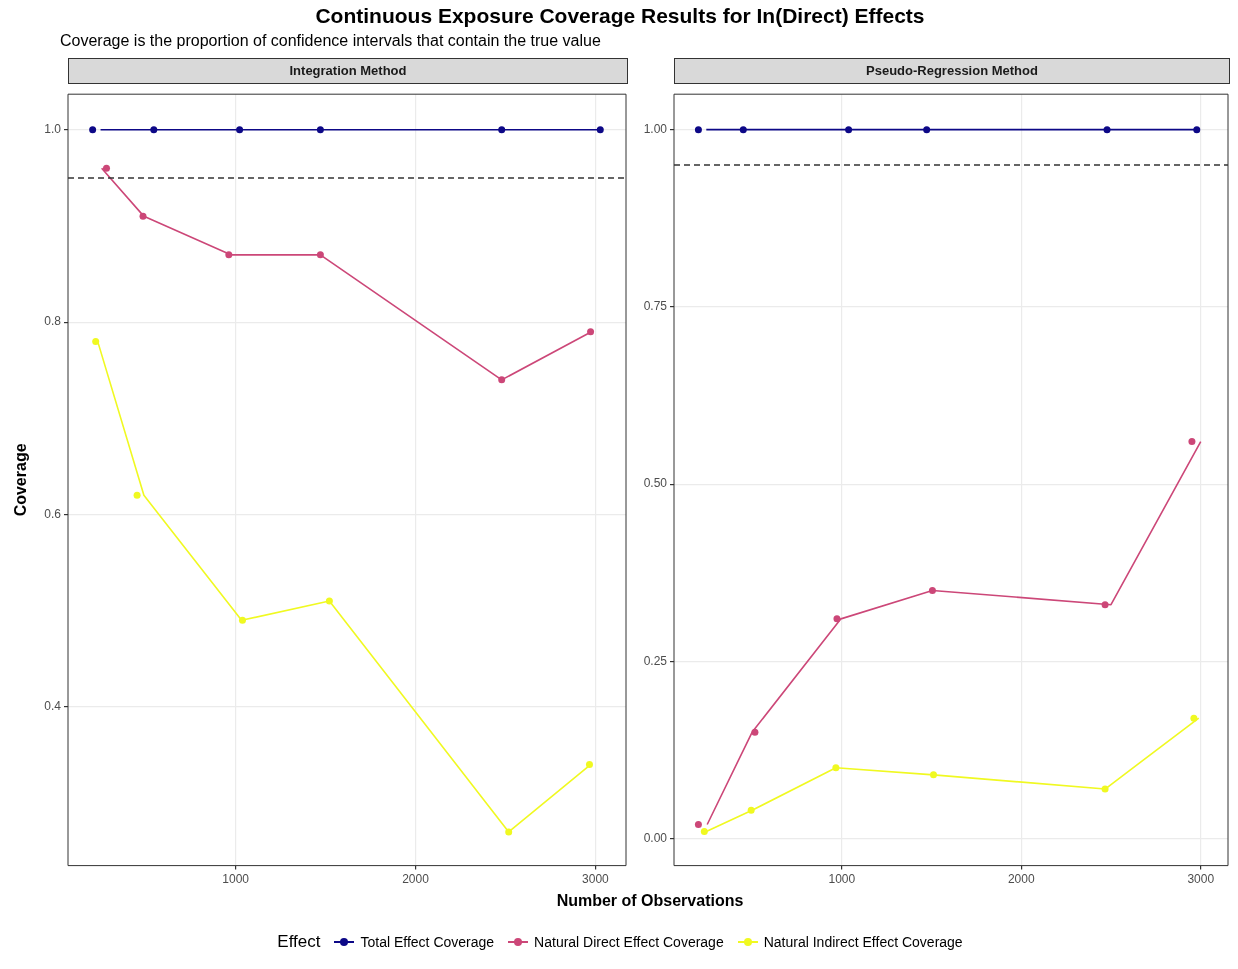 This screenshot has width=1238, height=969. Describe the element at coordinates (53, 513) in the screenshot. I see `y-tick-label: 0.6` at that location.